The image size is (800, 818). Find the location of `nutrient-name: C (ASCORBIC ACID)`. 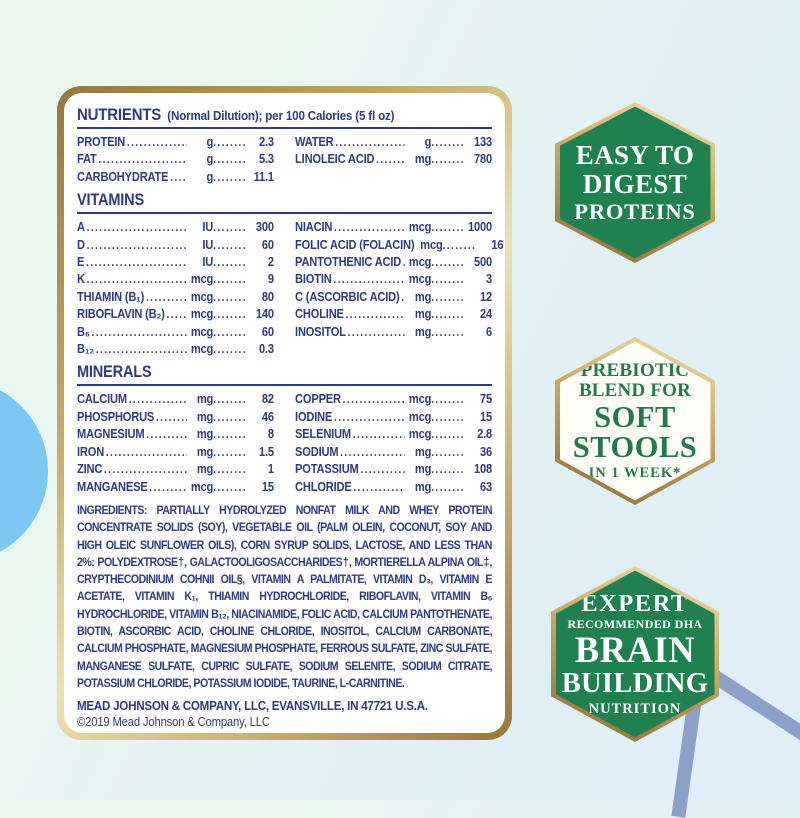

nutrient-name: C (ASCORBIC ACID) is located at coordinates (347, 296).